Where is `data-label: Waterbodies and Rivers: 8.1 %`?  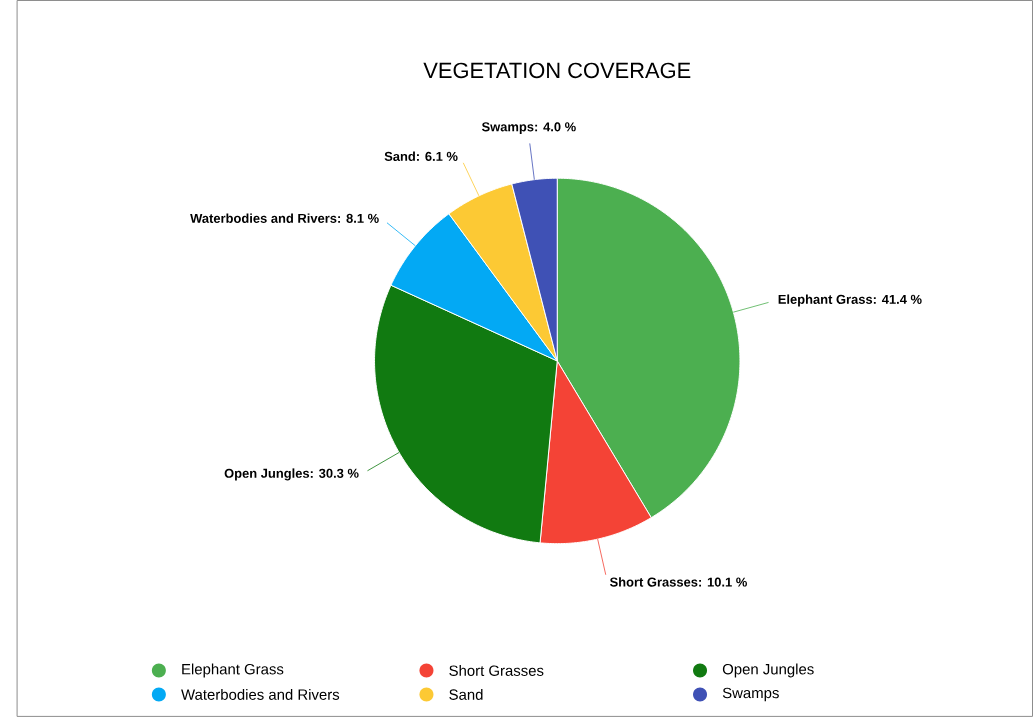 data-label: Waterbodies and Rivers: 8.1 % is located at coordinates (284, 218).